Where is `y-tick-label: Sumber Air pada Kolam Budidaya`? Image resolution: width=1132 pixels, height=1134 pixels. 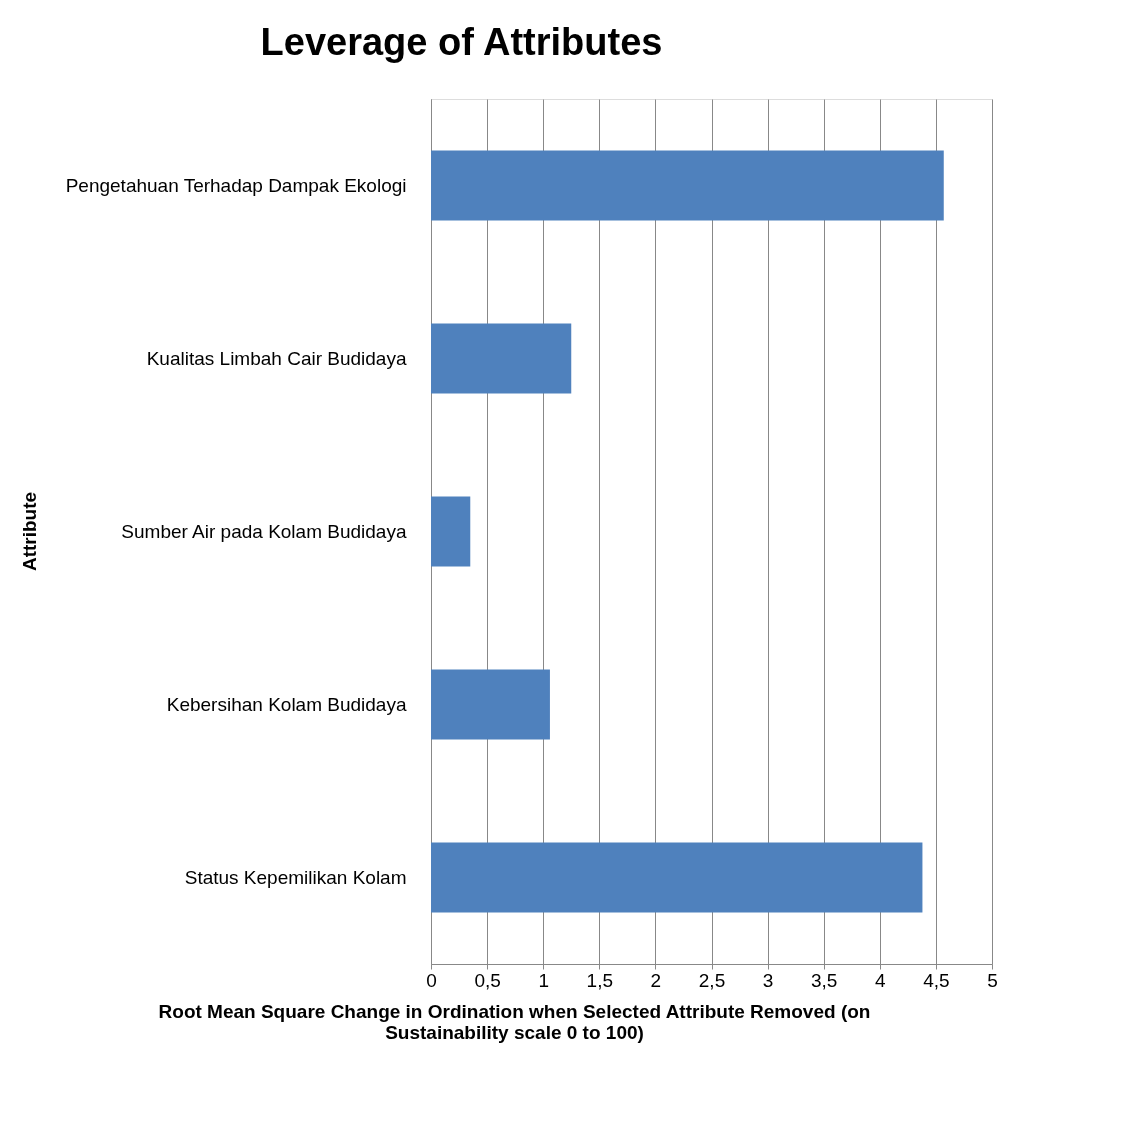 y-tick-label: Sumber Air pada Kolam Budidaya is located at coordinates (264, 531).